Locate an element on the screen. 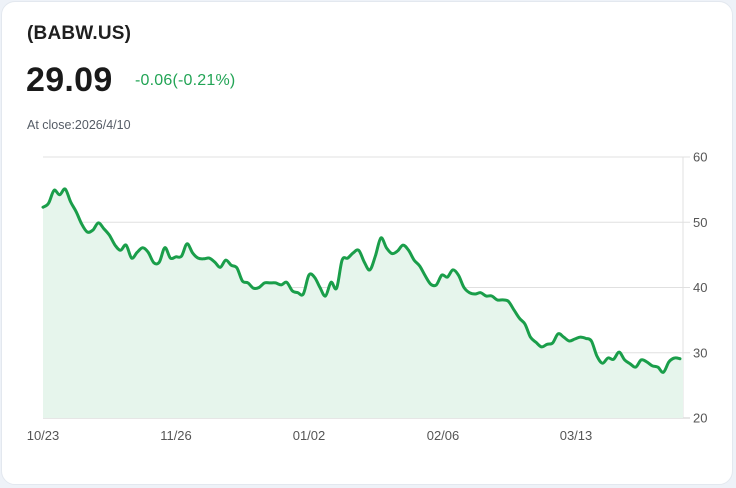  x-tick-label: 01/02 is located at coordinates (309, 435).